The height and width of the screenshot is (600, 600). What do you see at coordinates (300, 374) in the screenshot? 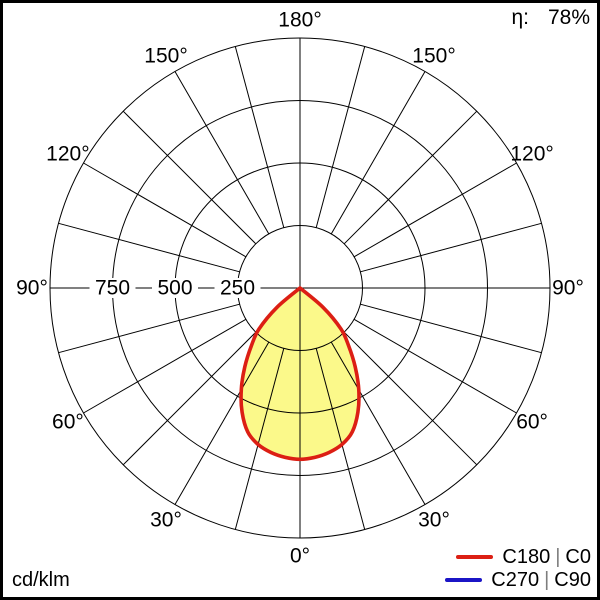
I see `beam-outline-c180-c0` at bounding box center [300, 374].